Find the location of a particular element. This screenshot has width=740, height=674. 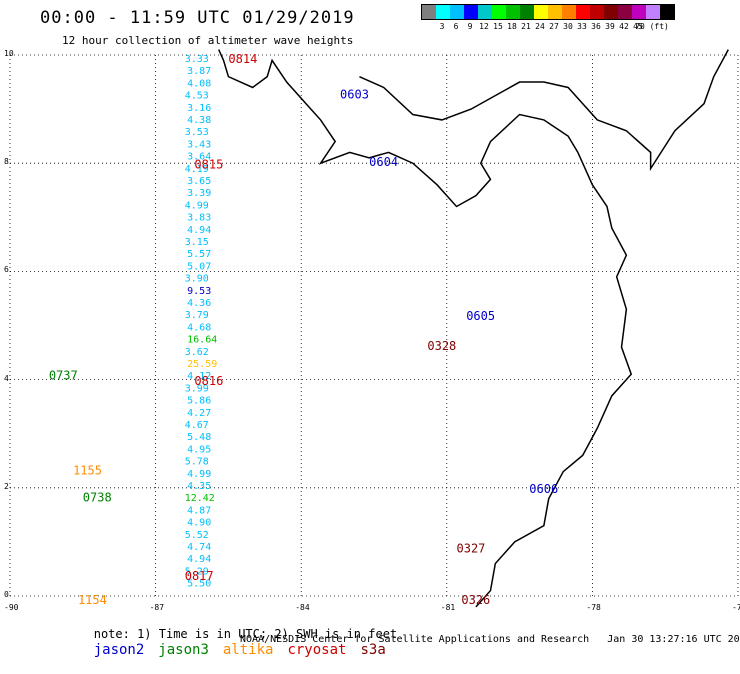

swh-value-label: 12.42 is located at coordinates (200, 498).